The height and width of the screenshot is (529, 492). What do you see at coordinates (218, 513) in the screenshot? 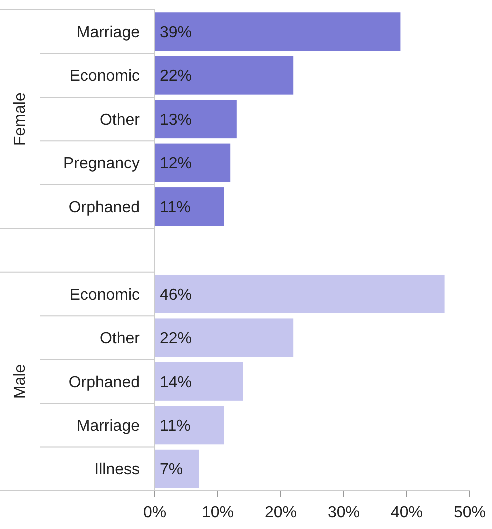
I see `x-tick-label: 10%` at bounding box center [218, 513].